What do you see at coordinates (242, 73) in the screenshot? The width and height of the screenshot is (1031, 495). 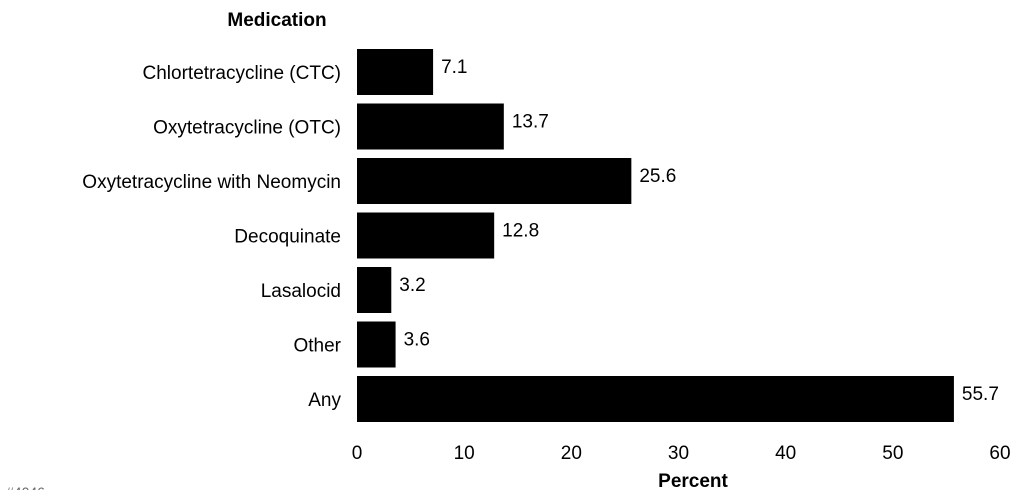 I see `category-label: Chlortetracycline (CTC)` at bounding box center [242, 73].